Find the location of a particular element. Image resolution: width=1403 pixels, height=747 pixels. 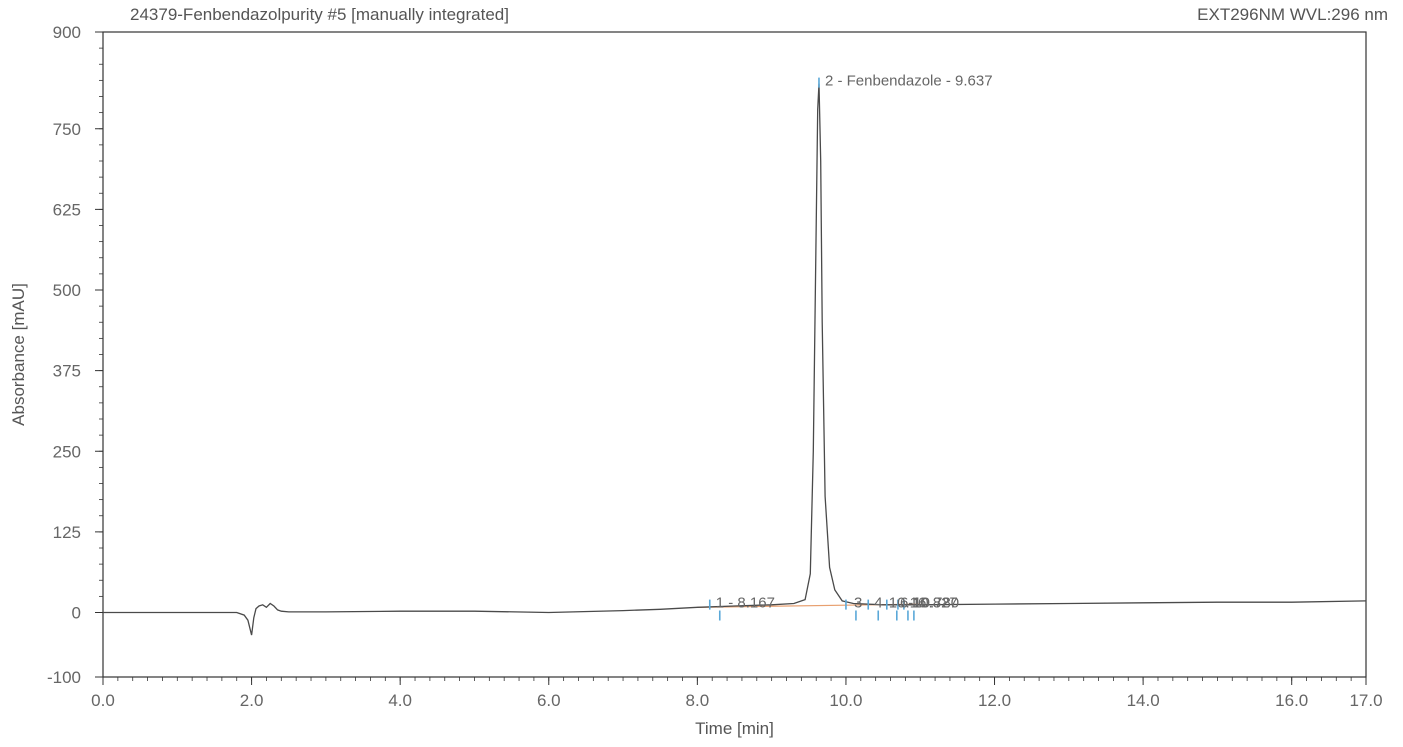

y-tick-label: 0 is located at coordinates (76, 613).